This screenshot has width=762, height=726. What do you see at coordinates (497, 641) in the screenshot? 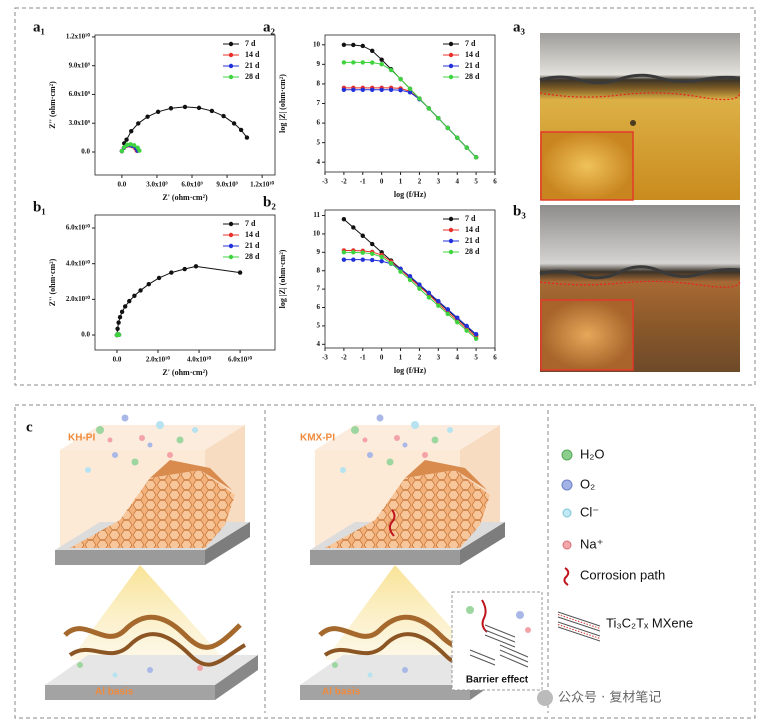
I see `barrier-inset` at bounding box center [497, 641].